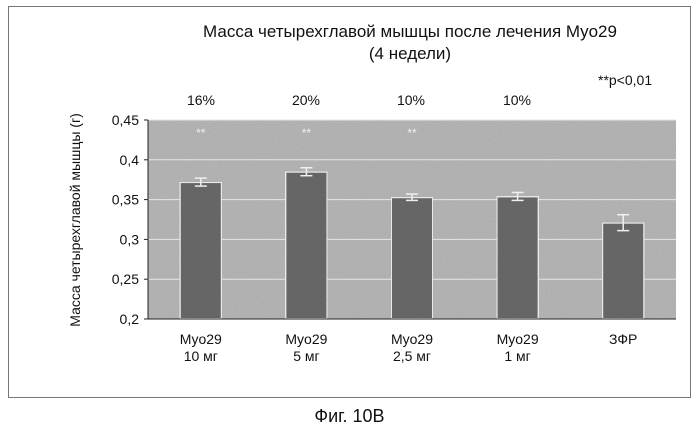 Image resolution: width=699 pixels, height=433 pixels. Describe the element at coordinates (349, 416) in the screenshot. I see `figure-caption: Фиг. 10В` at that location.